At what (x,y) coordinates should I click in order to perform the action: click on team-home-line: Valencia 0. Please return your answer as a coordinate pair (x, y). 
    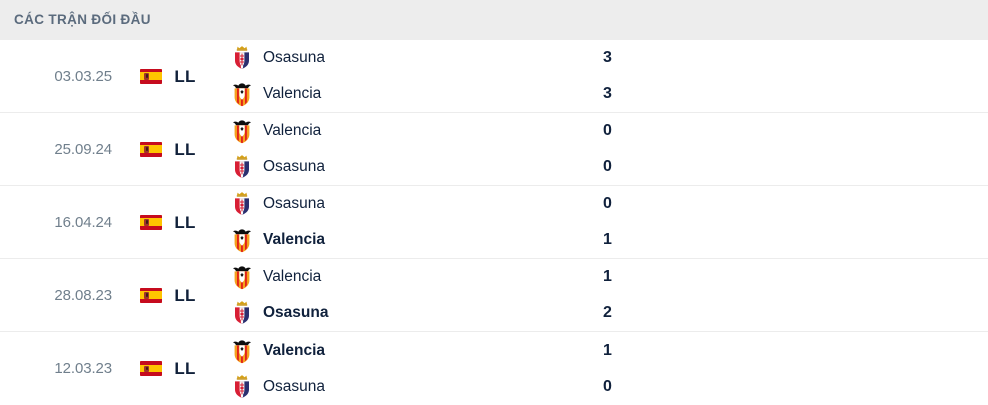
    Looking at the image, I should click on (609, 131).